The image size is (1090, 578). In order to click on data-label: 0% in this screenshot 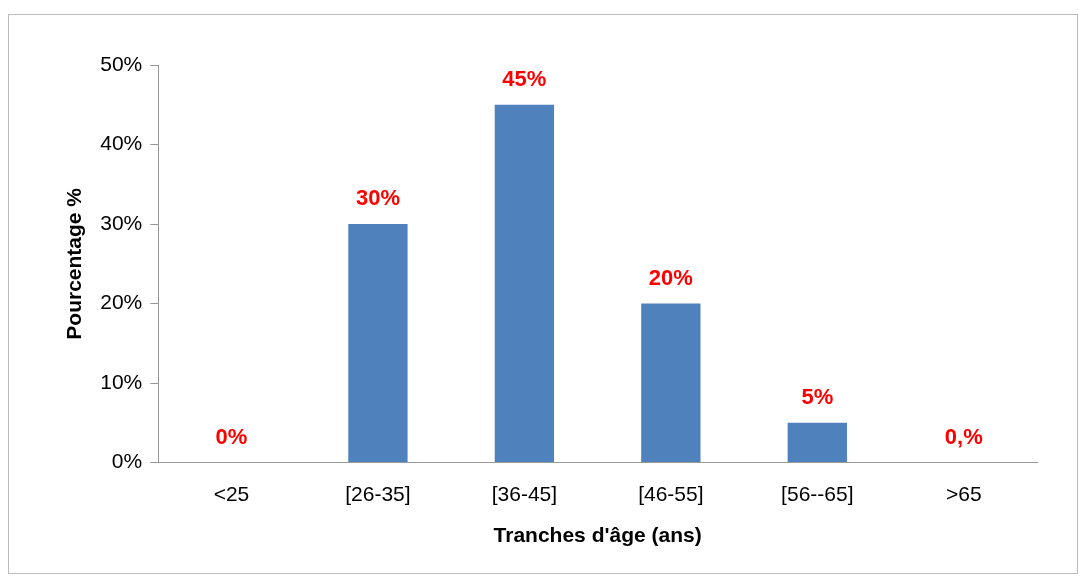, I will do `click(231, 436)`.